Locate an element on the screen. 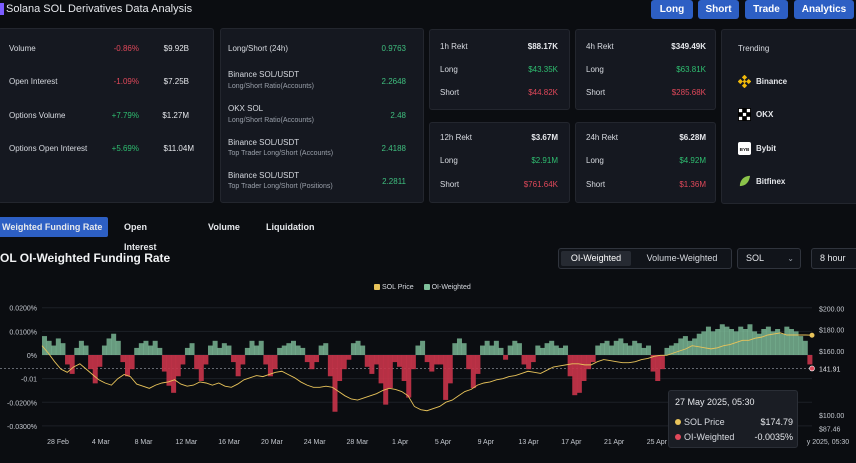 The image size is (856, 463). trade-button: Trade is located at coordinates (766, 9).